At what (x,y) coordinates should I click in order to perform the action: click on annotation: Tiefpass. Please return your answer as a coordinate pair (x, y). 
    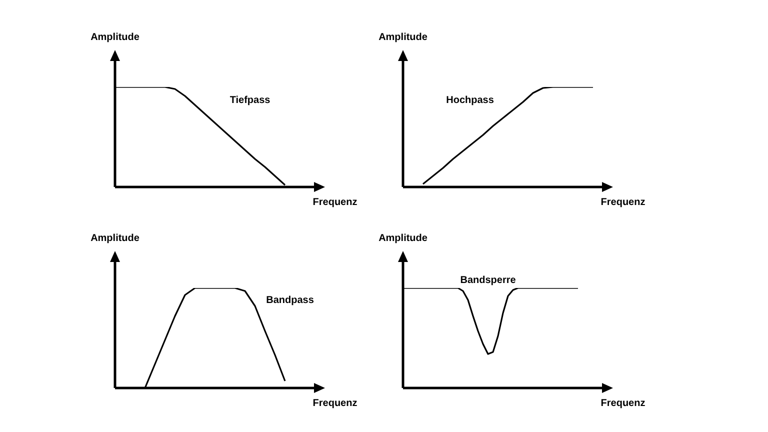
    Looking at the image, I should click on (250, 100).